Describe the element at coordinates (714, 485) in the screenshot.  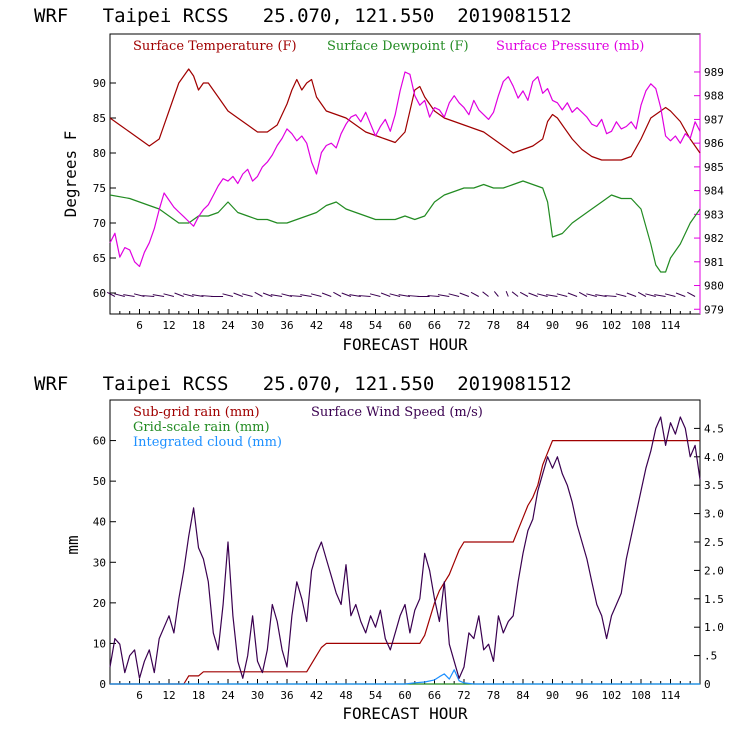
I see `y2-tick-label: 3.5` at that location.